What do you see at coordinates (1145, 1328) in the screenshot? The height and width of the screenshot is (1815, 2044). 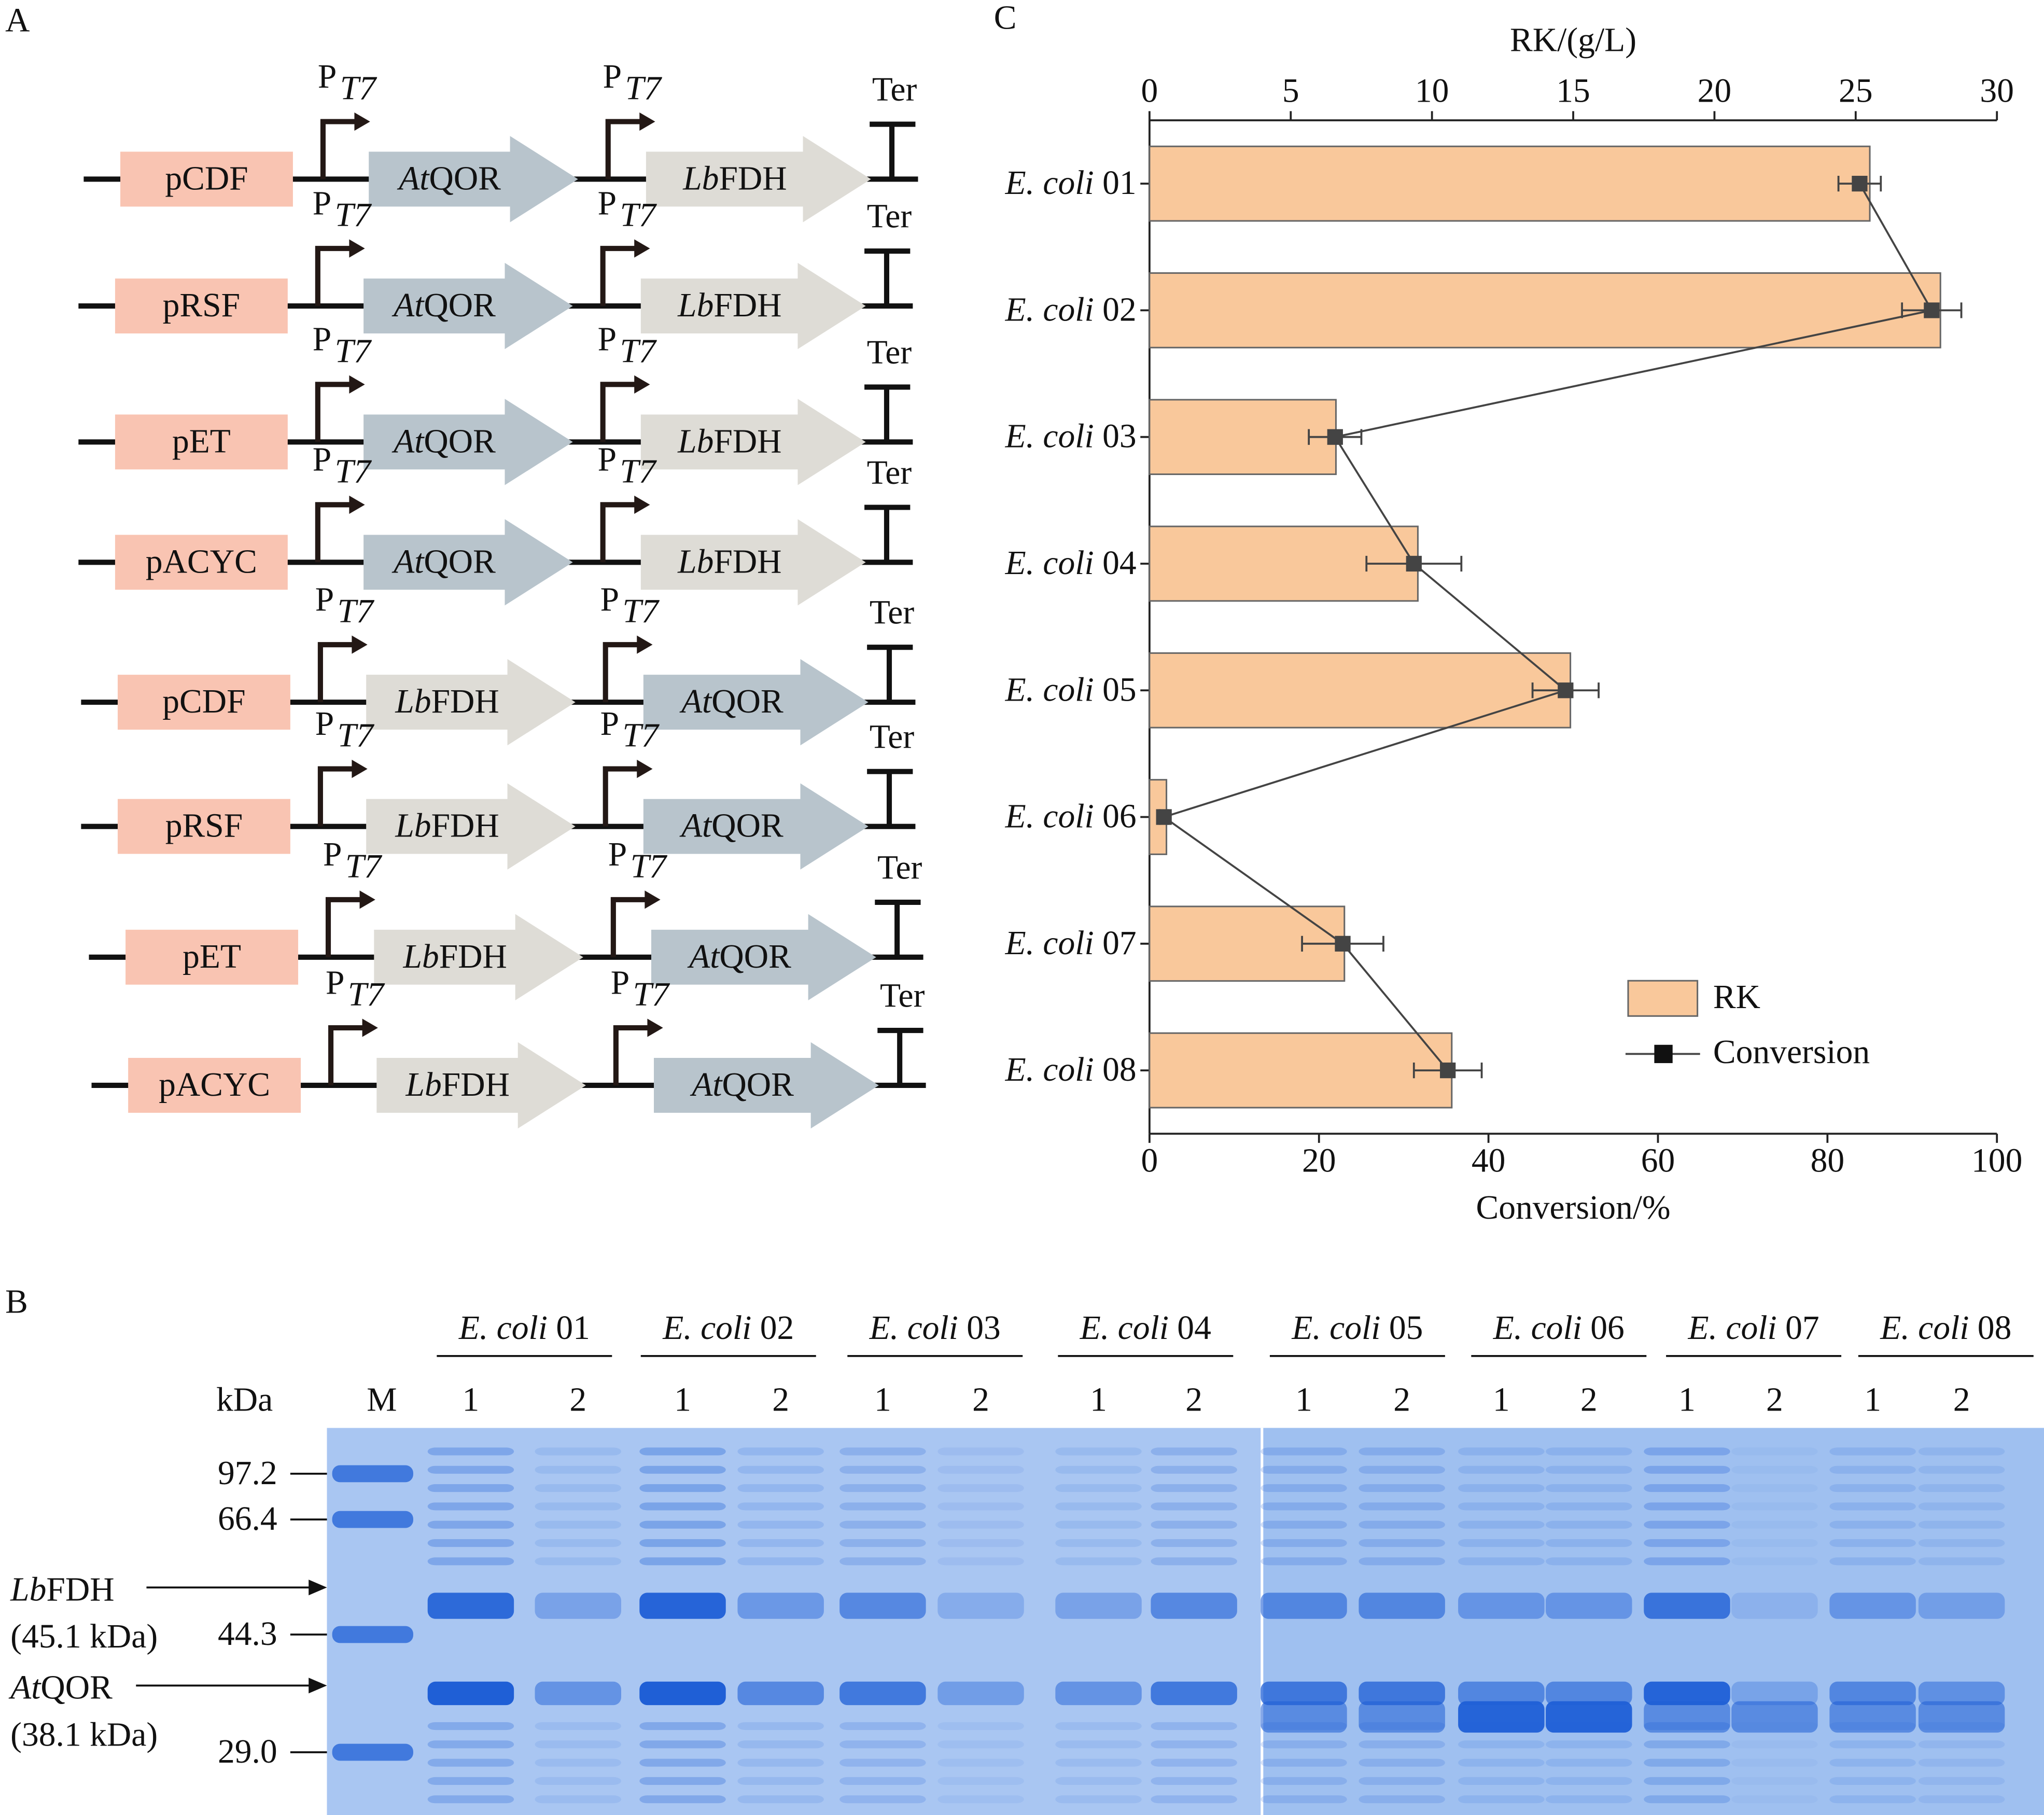 I see `strain-label: E. coli 04` at bounding box center [1145, 1328].